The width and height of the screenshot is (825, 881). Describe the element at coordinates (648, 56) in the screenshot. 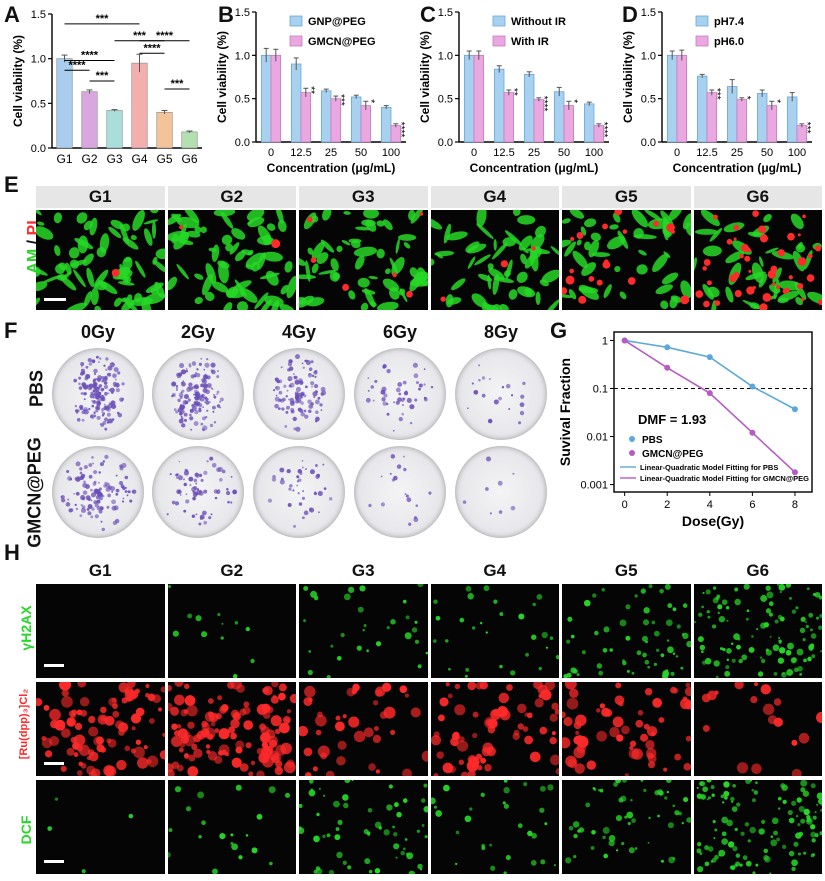

I see `y-tick-label: 1.0` at that location.